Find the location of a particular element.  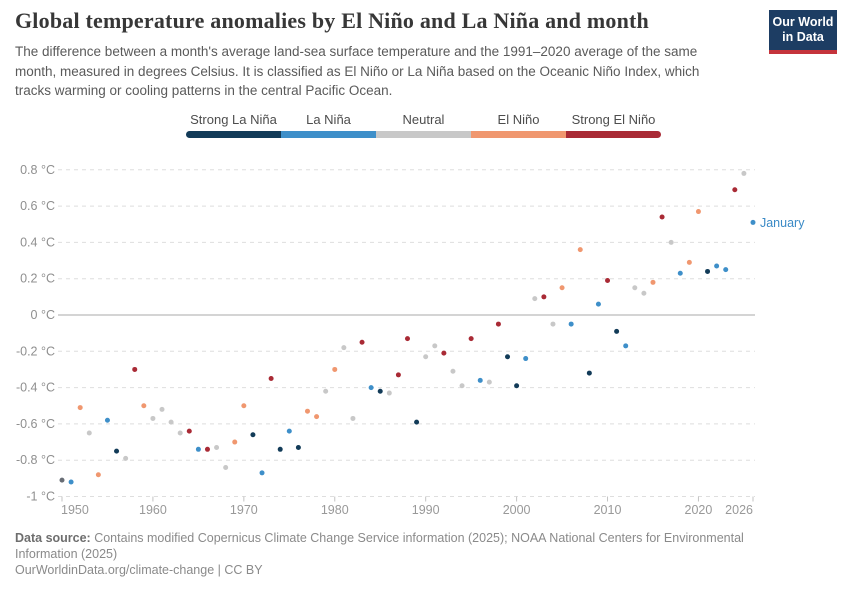

legend-item-neutral: Neutral is located at coordinates (423, 125).